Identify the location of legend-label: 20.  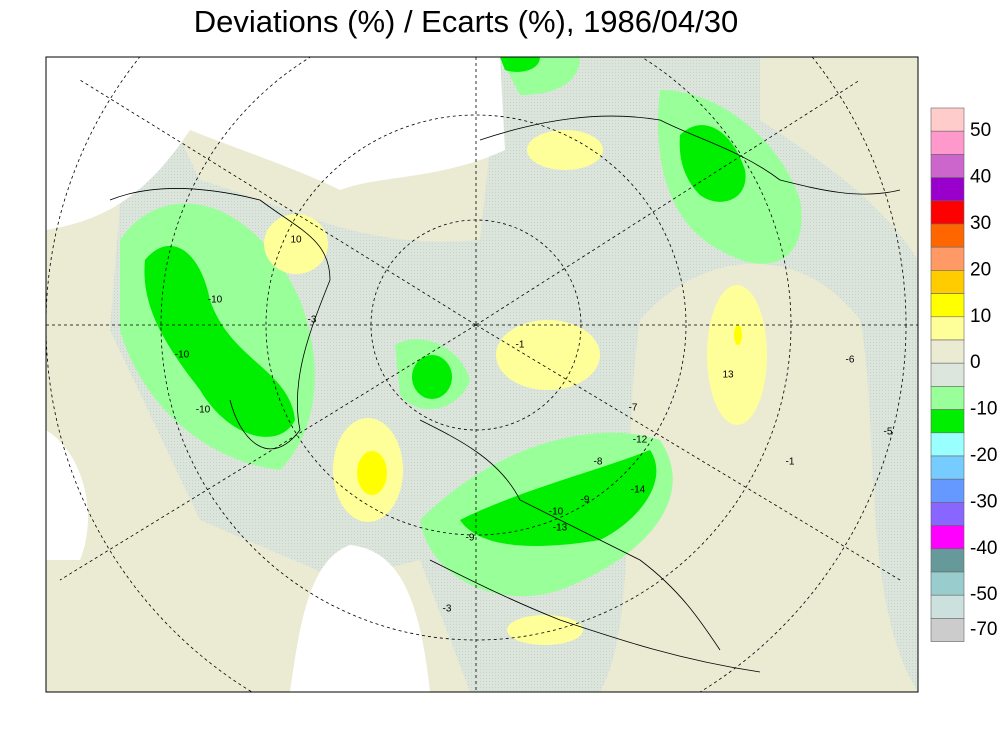
(980, 269).